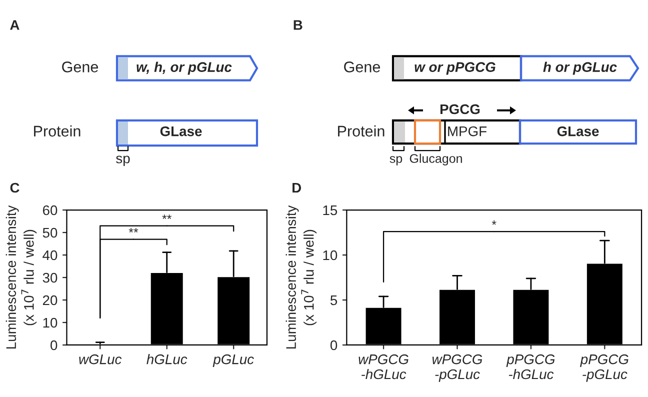 The height and width of the screenshot is (397, 648). I want to click on x-tick-label: hGLuc, so click(167, 359).